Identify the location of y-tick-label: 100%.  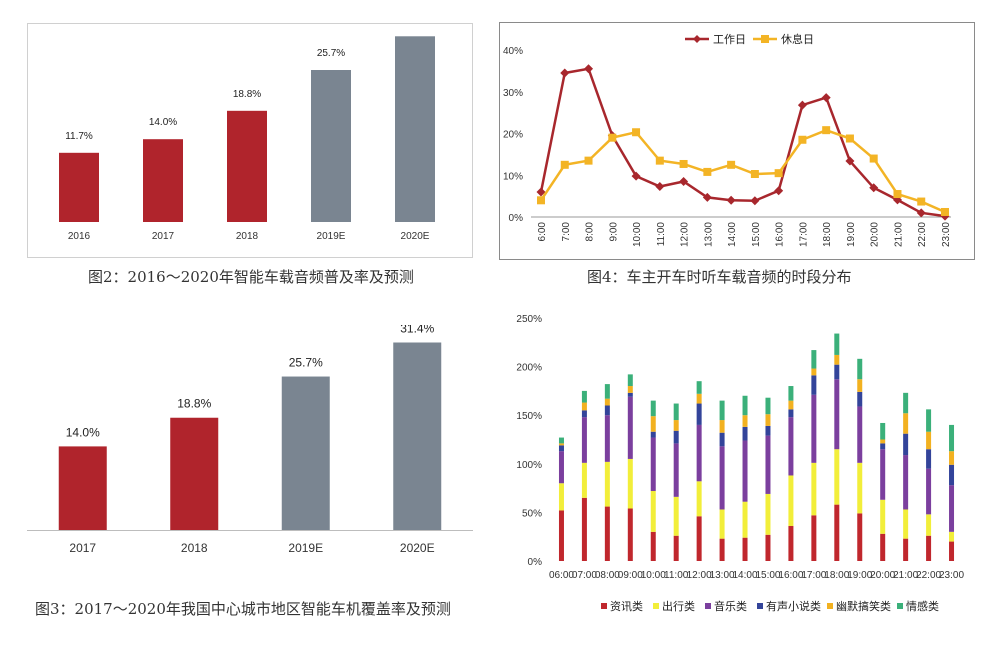
(529, 465).